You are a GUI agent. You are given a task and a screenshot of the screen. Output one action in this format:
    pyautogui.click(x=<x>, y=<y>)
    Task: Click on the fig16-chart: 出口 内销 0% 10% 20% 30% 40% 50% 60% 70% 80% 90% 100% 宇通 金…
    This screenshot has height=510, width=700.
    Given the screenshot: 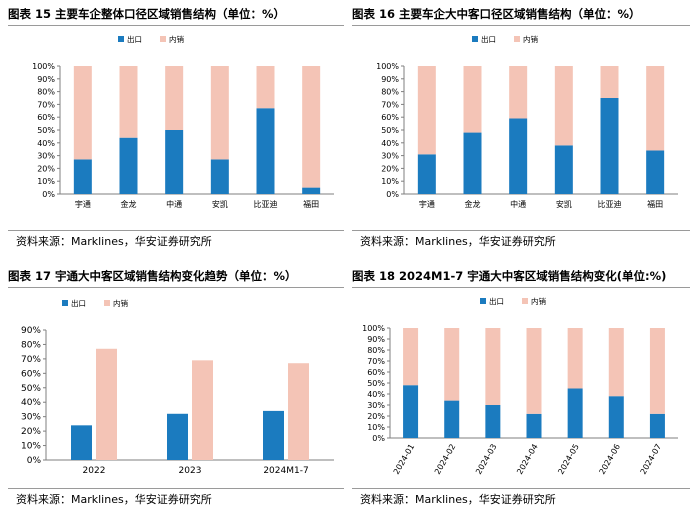 What is the action you would take?
    pyautogui.click(x=527, y=121)
    